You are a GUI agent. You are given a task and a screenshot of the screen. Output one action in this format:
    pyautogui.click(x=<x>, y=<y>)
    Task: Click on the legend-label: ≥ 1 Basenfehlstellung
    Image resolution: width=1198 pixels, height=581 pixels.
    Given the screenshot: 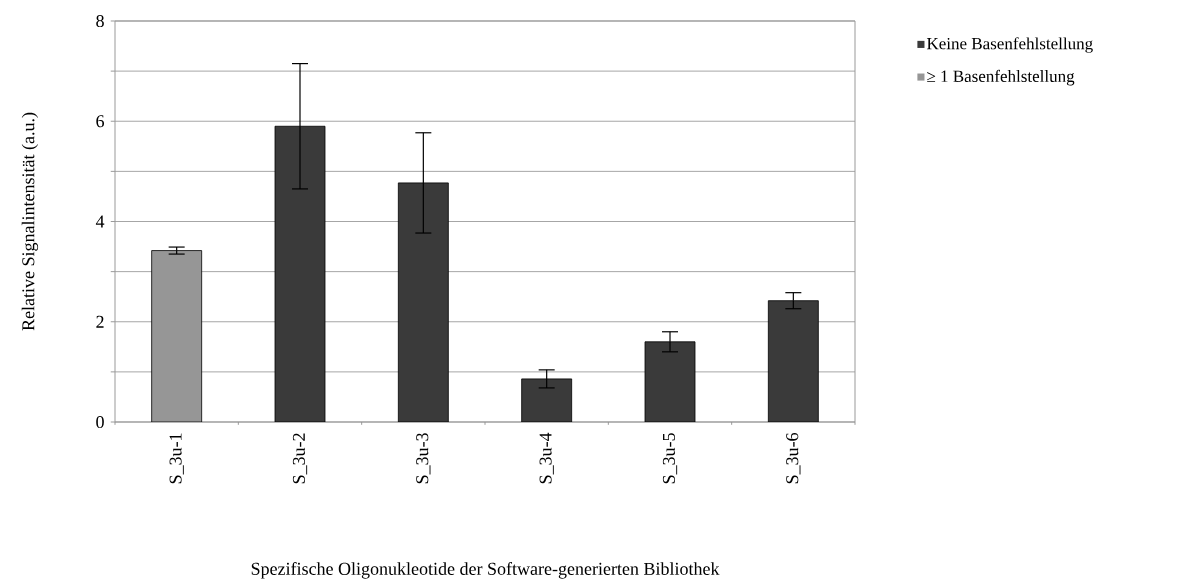 What is the action you would take?
    pyautogui.click(x=1001, y=77)
    